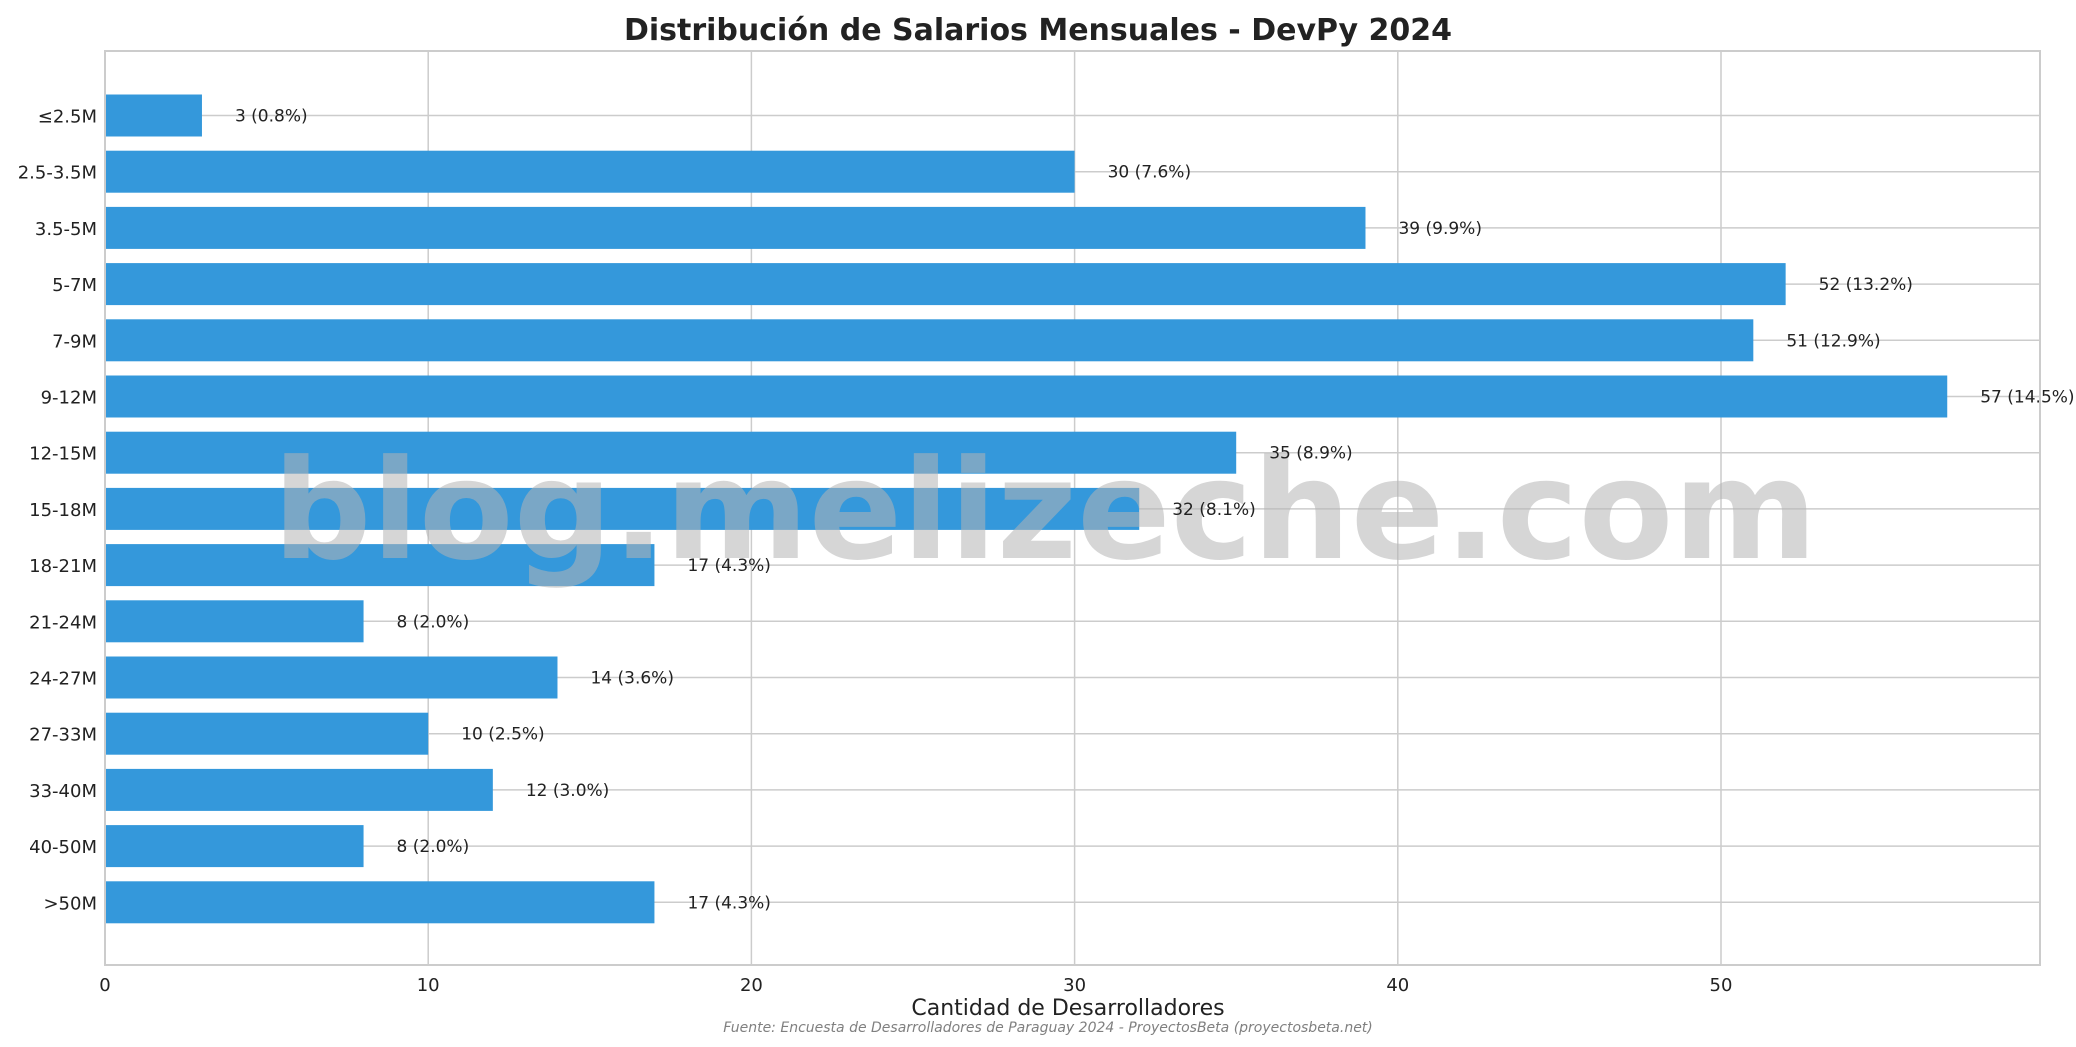 The height and width of the screenshot is (1047, 2076). What do you see at coordinates (503, 735) in the screenshot?
I see `bar-value-label: 10 (2.5%)` at bounding box center [503, 735].